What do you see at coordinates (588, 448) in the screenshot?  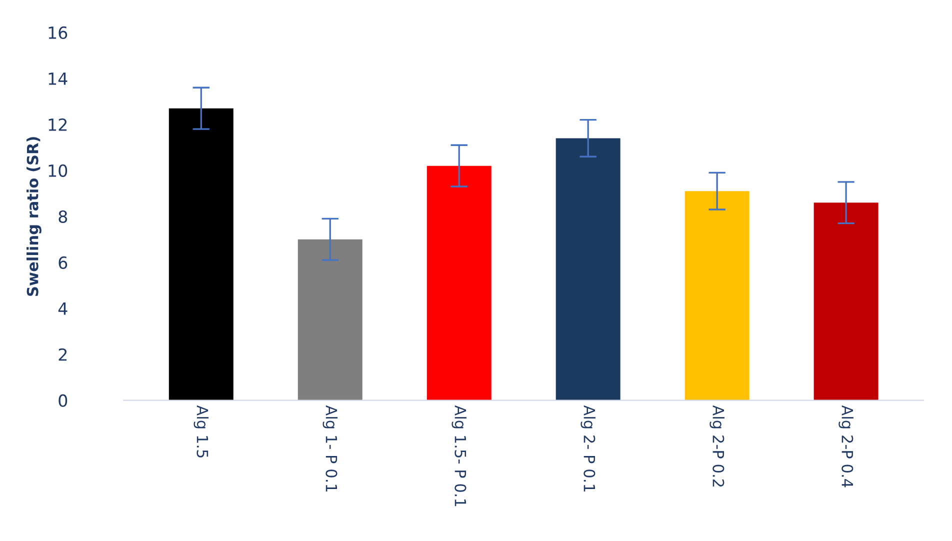 I see `x-tick-label: Alg 2- P 0.1` at bounding box center [588, 448].